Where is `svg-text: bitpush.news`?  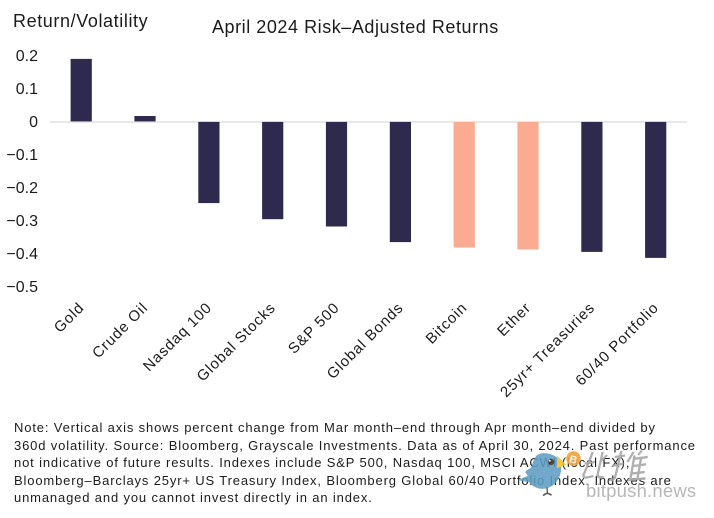
svg-text: bitpush.news is located at coordinates (641, 490).